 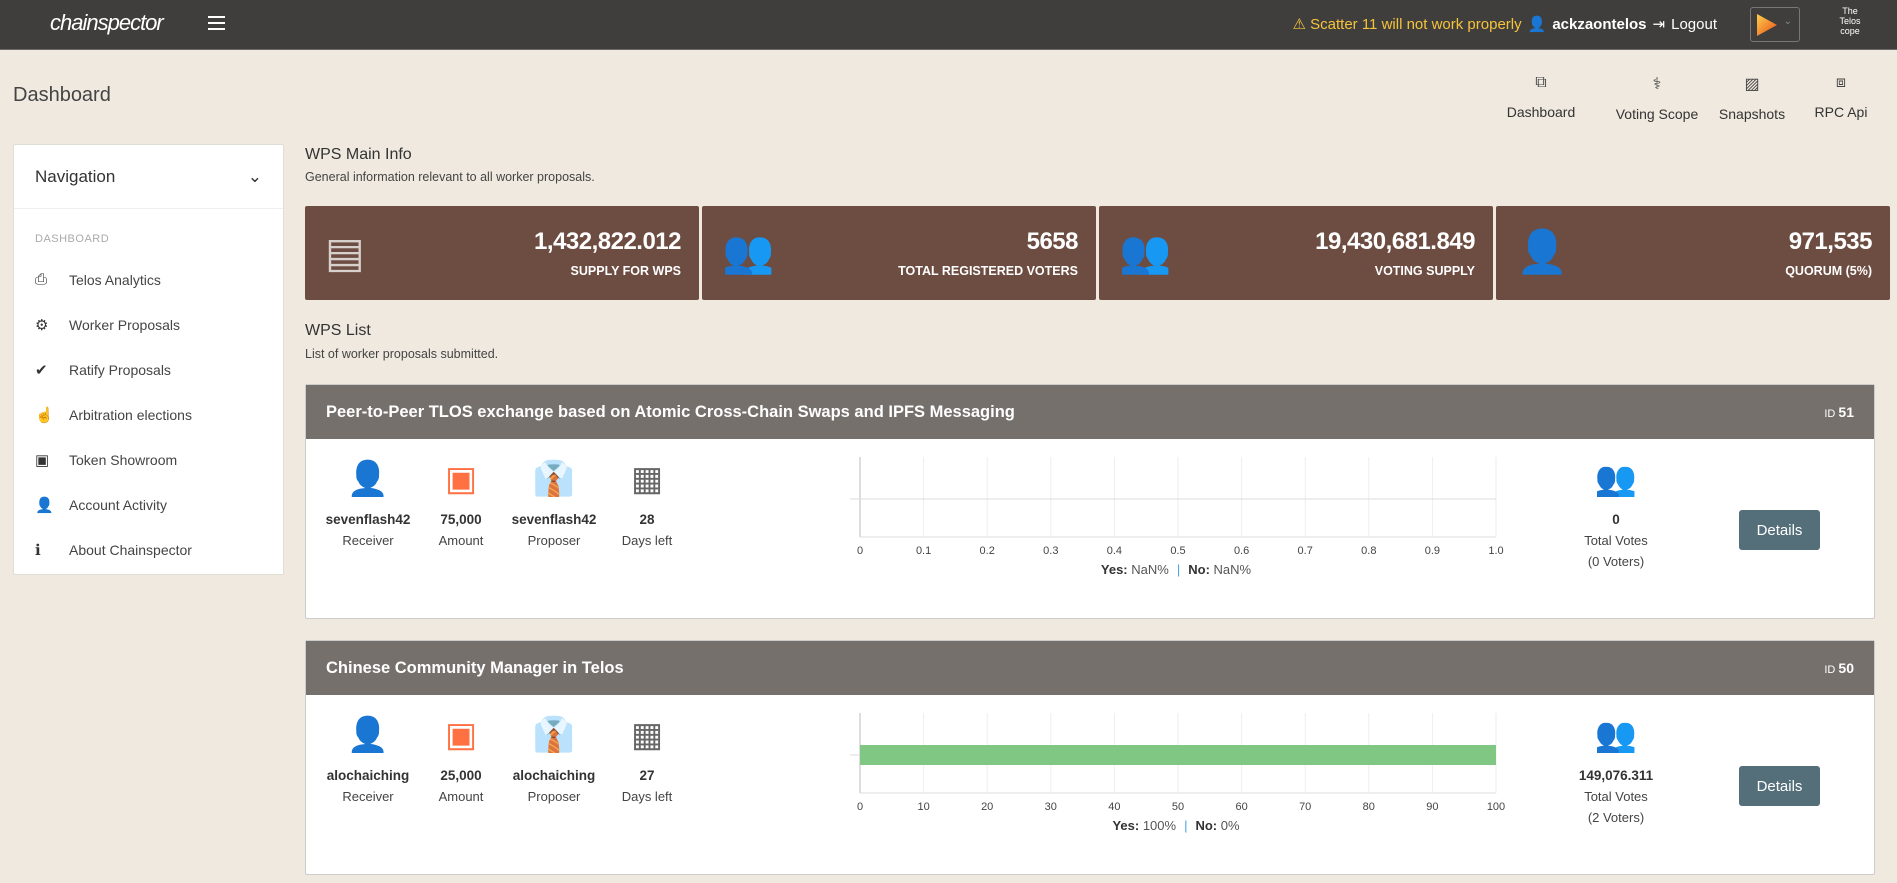 I want to click on logout-icon: ⇥, so click(x=1659, y=24).